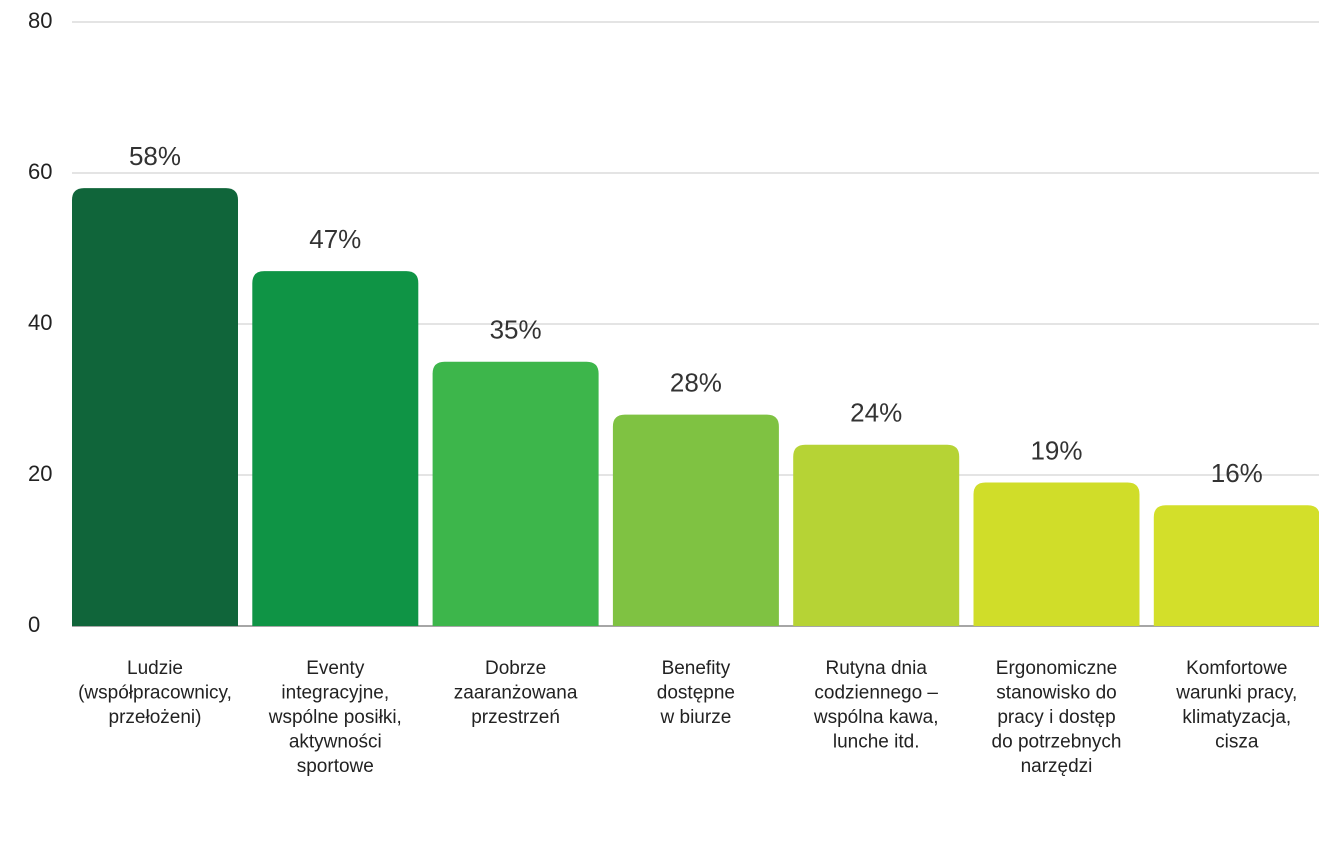 The height and width of the screenshot is (857, 1319). Describe the element at coordinates (335, 742) in the screenshot. I see `x-tick-label: aktywności` at that location.